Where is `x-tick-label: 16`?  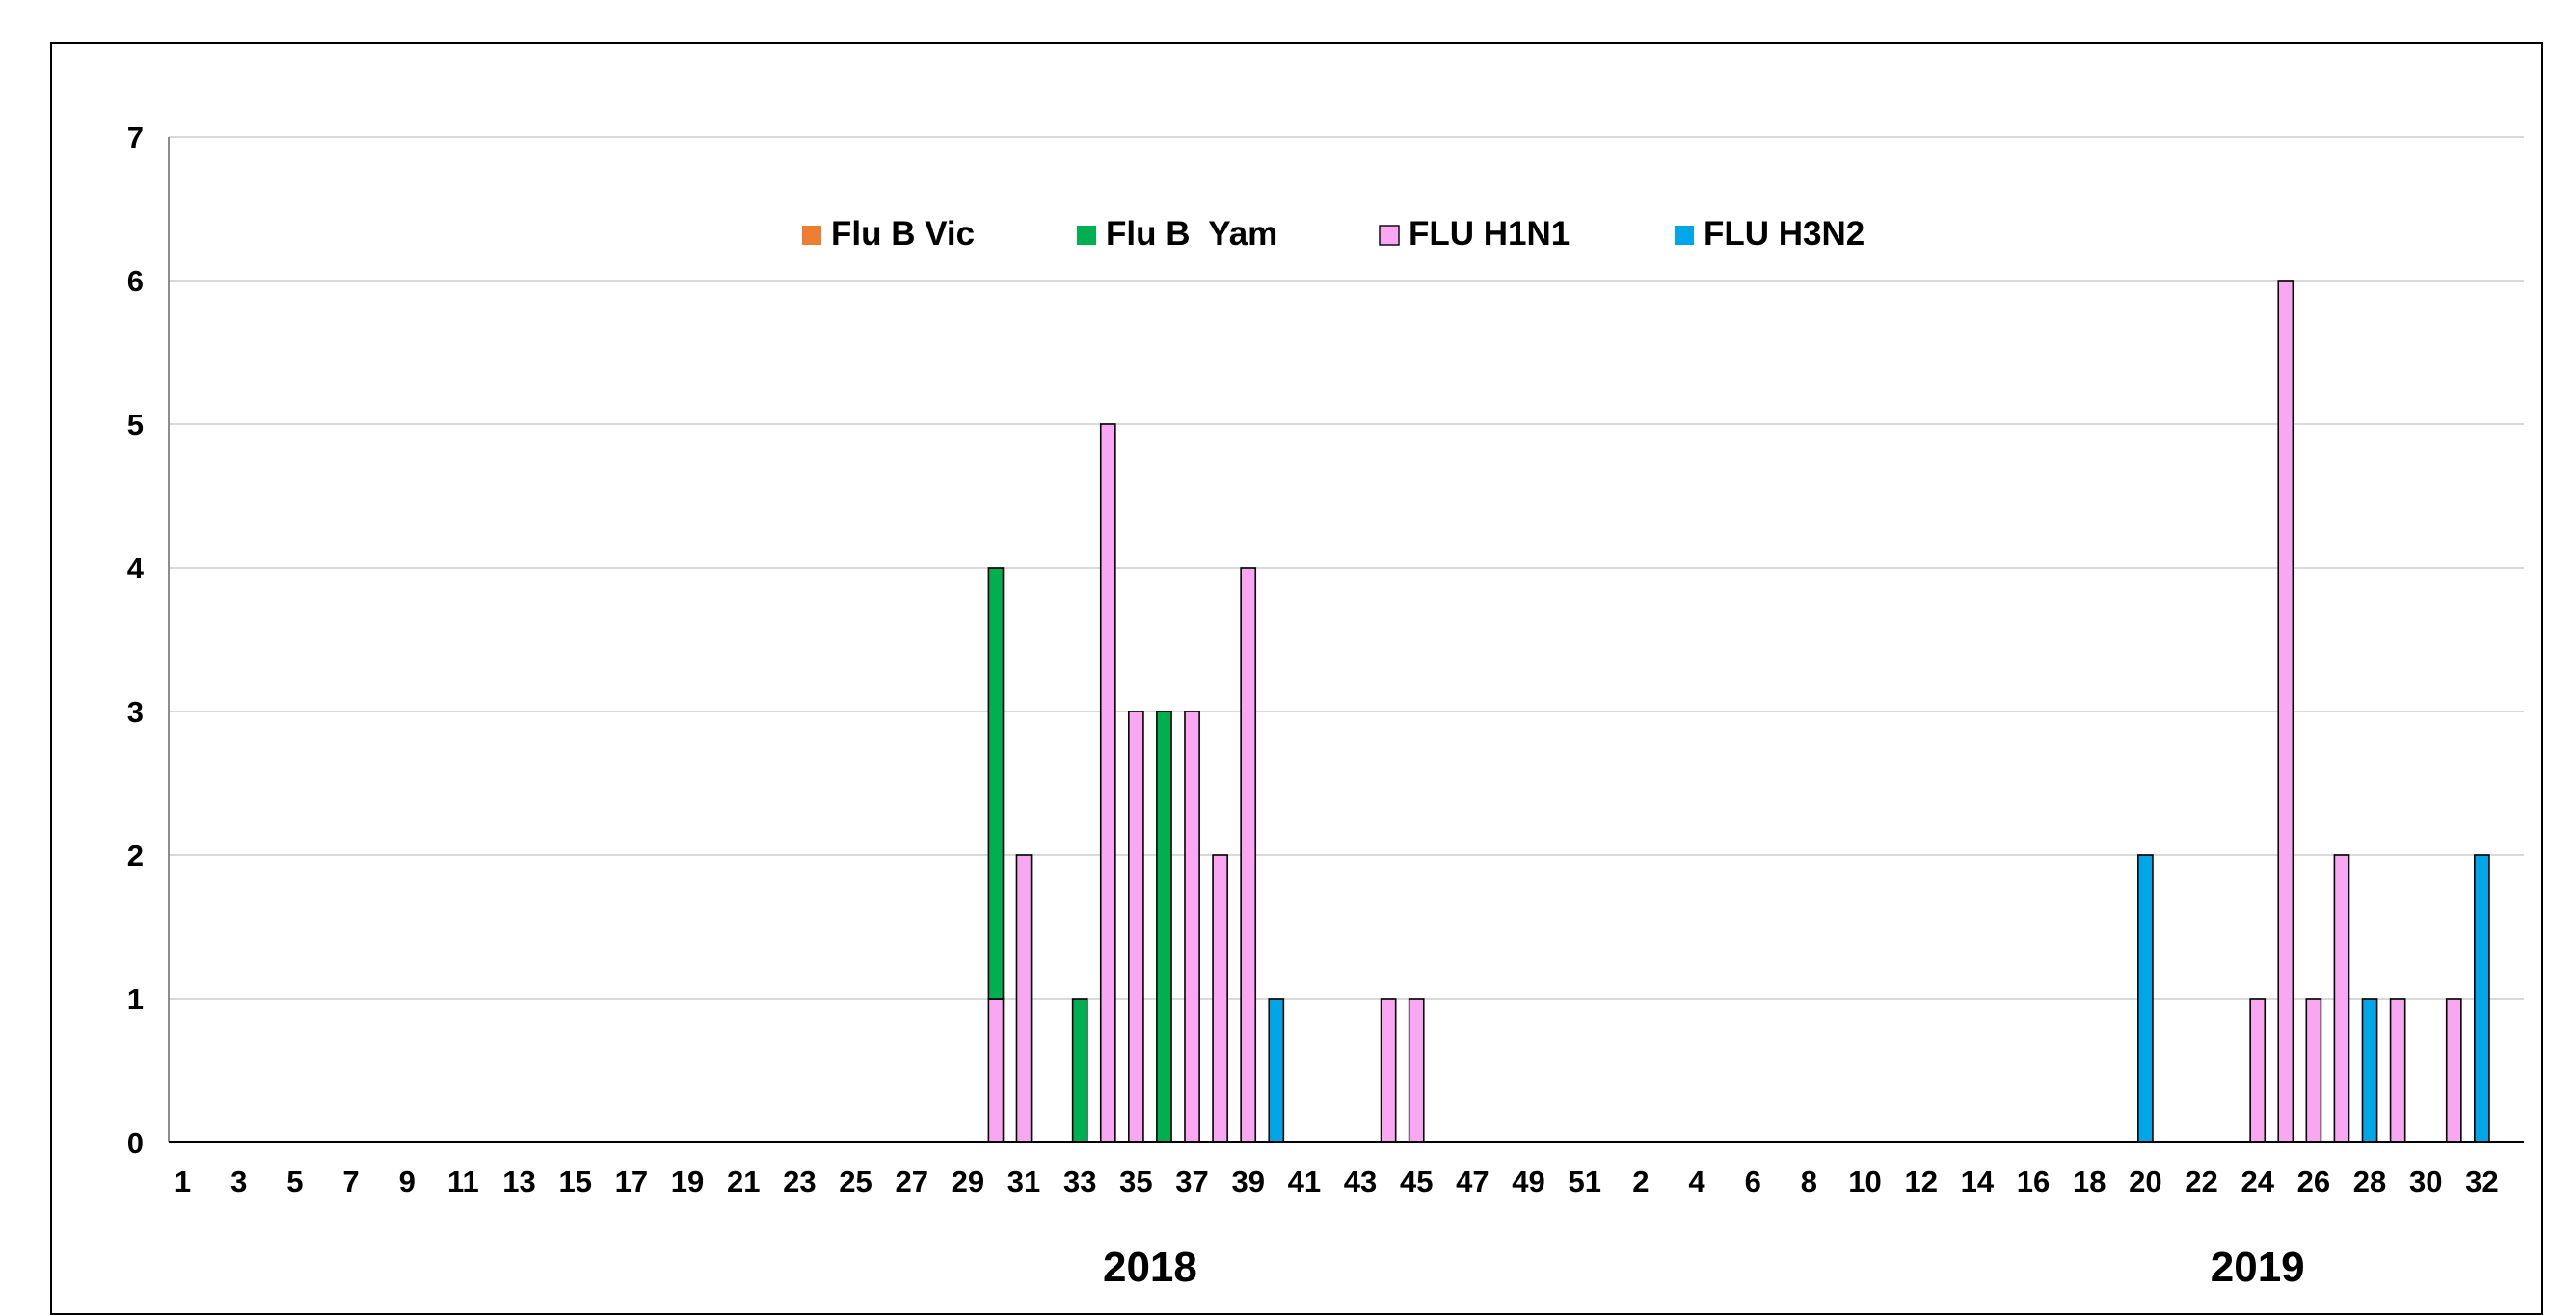 x-tick-label: 16 is located at coordinates (2034, 1181).